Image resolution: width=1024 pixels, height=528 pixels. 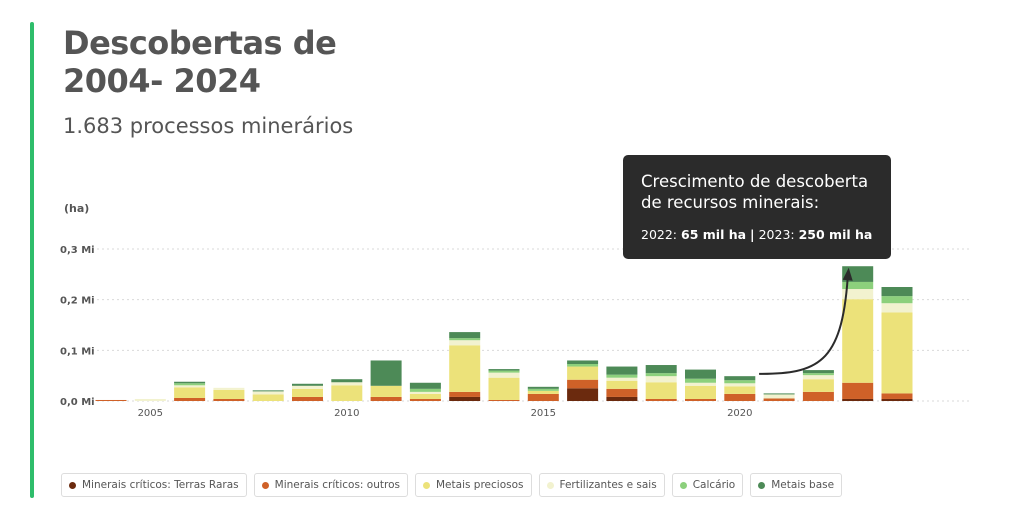 I want to click on x-tick-label: 2020, so click(x=739, y=413).